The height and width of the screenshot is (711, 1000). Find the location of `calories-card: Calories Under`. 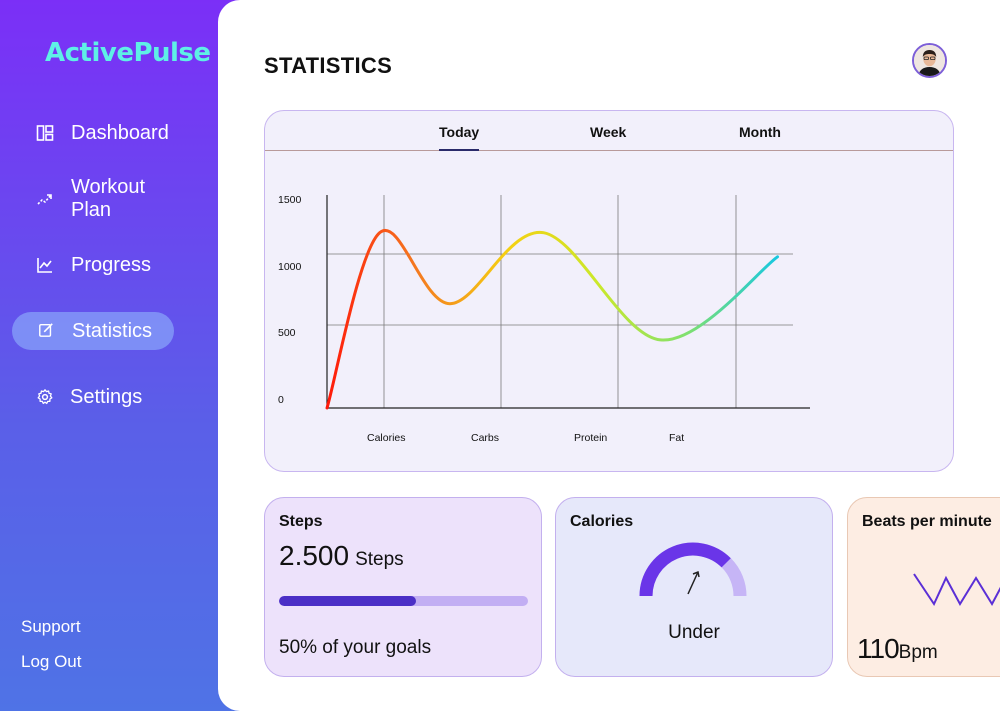

calories-card: Calories Under is located at coordinates (694, 587).